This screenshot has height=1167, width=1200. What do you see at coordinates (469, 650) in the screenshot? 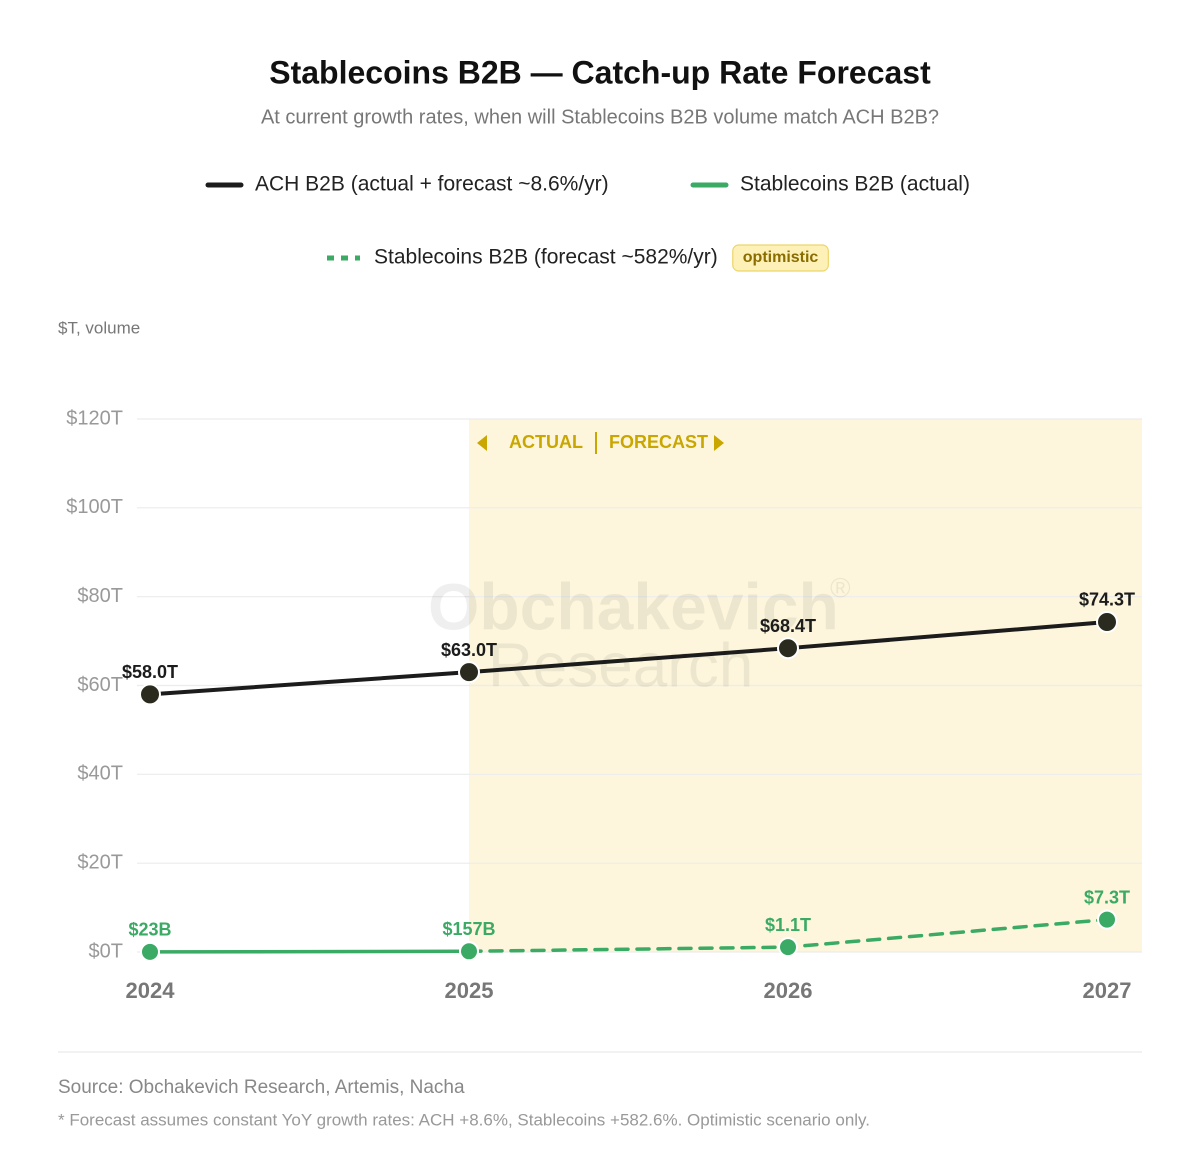
I see `data-label: $63.0T` at bounding box center [469, 650].